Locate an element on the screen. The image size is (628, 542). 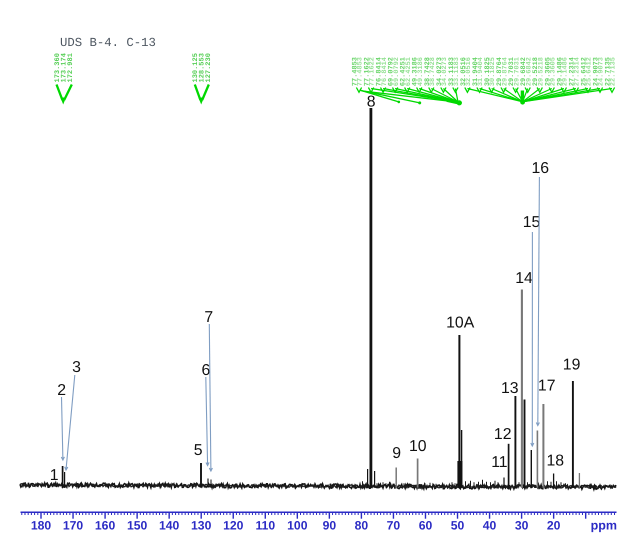
svg-text: 16 is located at coordinates (541, 168).